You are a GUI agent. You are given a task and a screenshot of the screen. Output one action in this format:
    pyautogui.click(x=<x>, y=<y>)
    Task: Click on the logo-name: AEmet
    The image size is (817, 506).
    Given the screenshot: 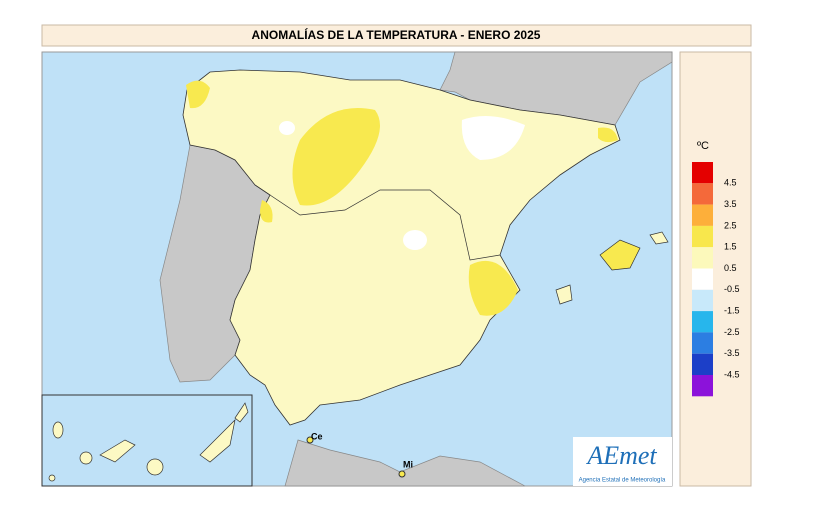 What is the action you would take?
    pyautogui.click(x=621, y=455)
    